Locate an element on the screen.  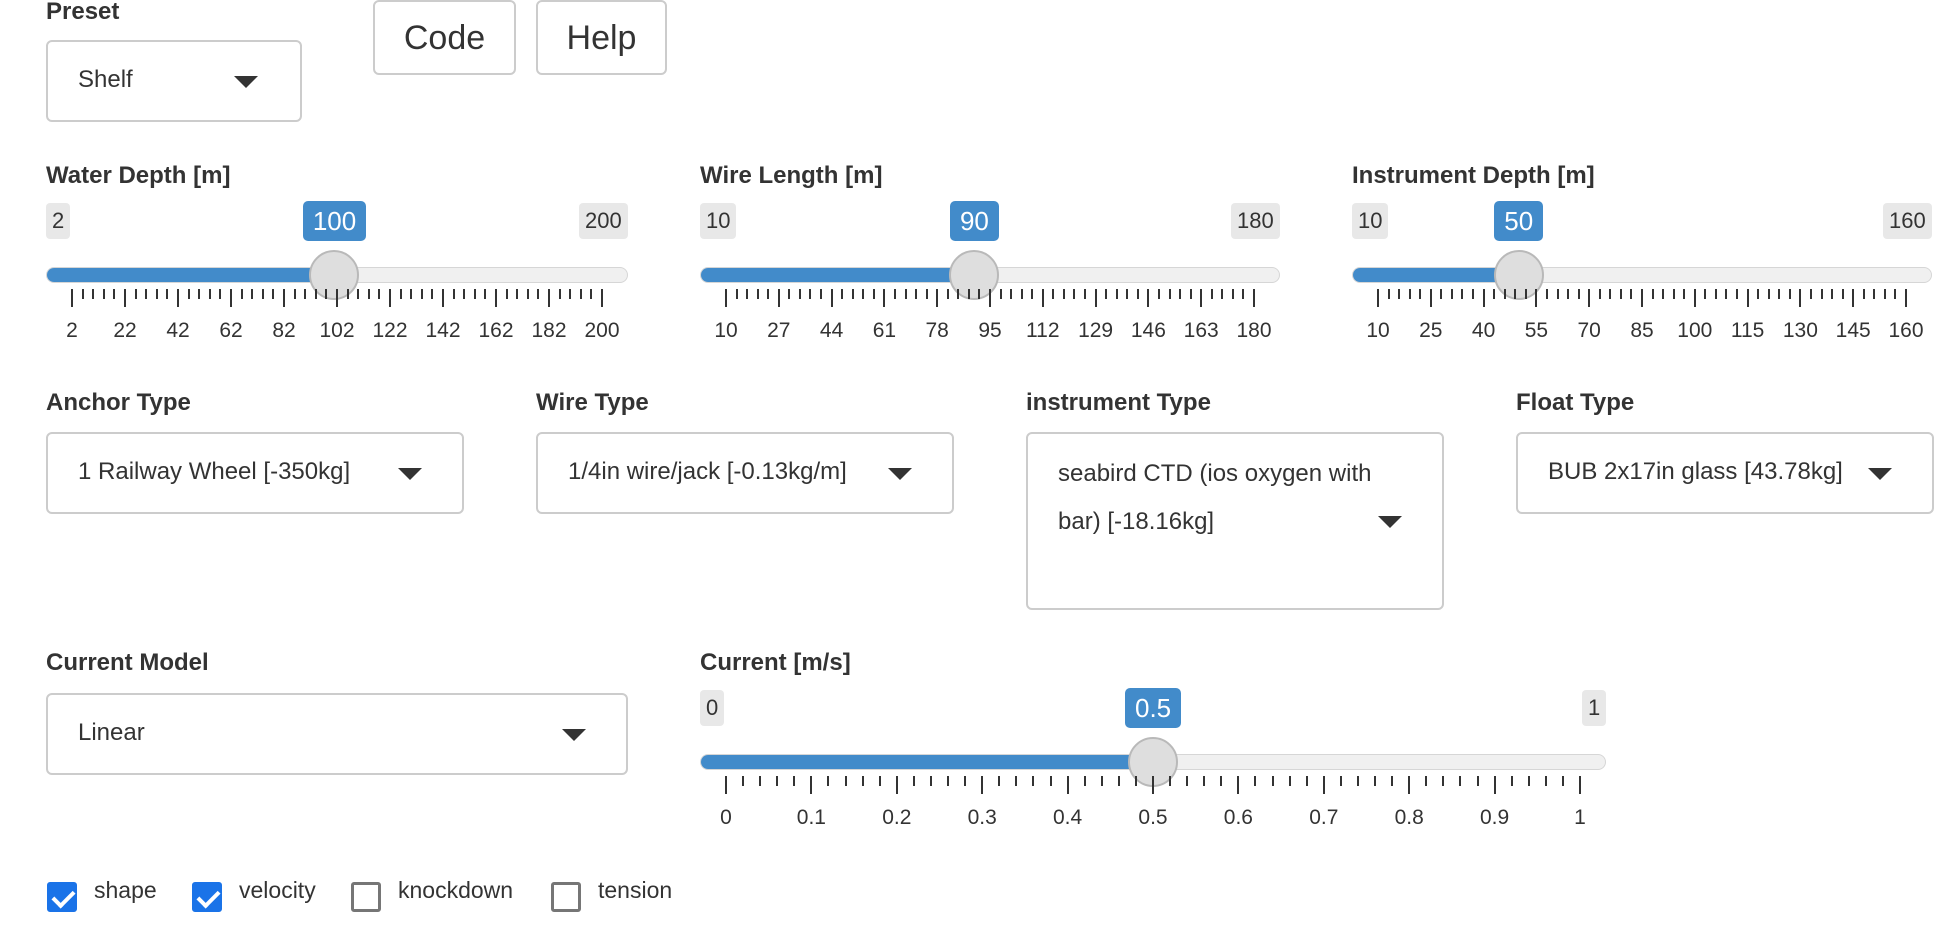
velocity-checkbox-label: velocity is located at coordinates (277, 890).